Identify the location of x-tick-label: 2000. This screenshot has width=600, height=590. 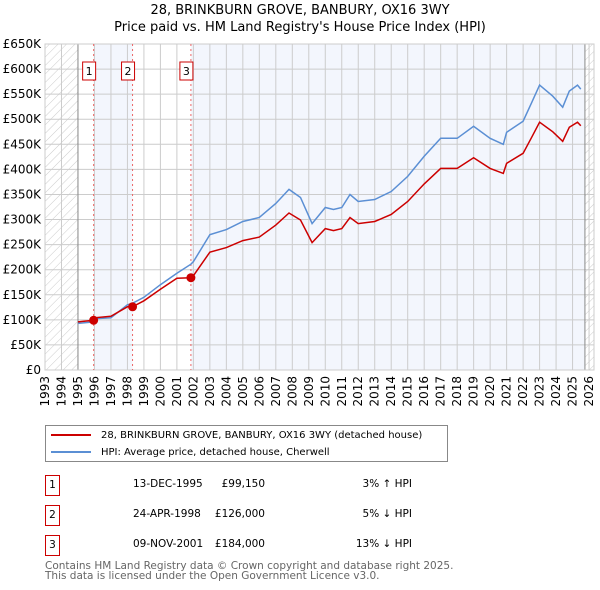
(160, 391).